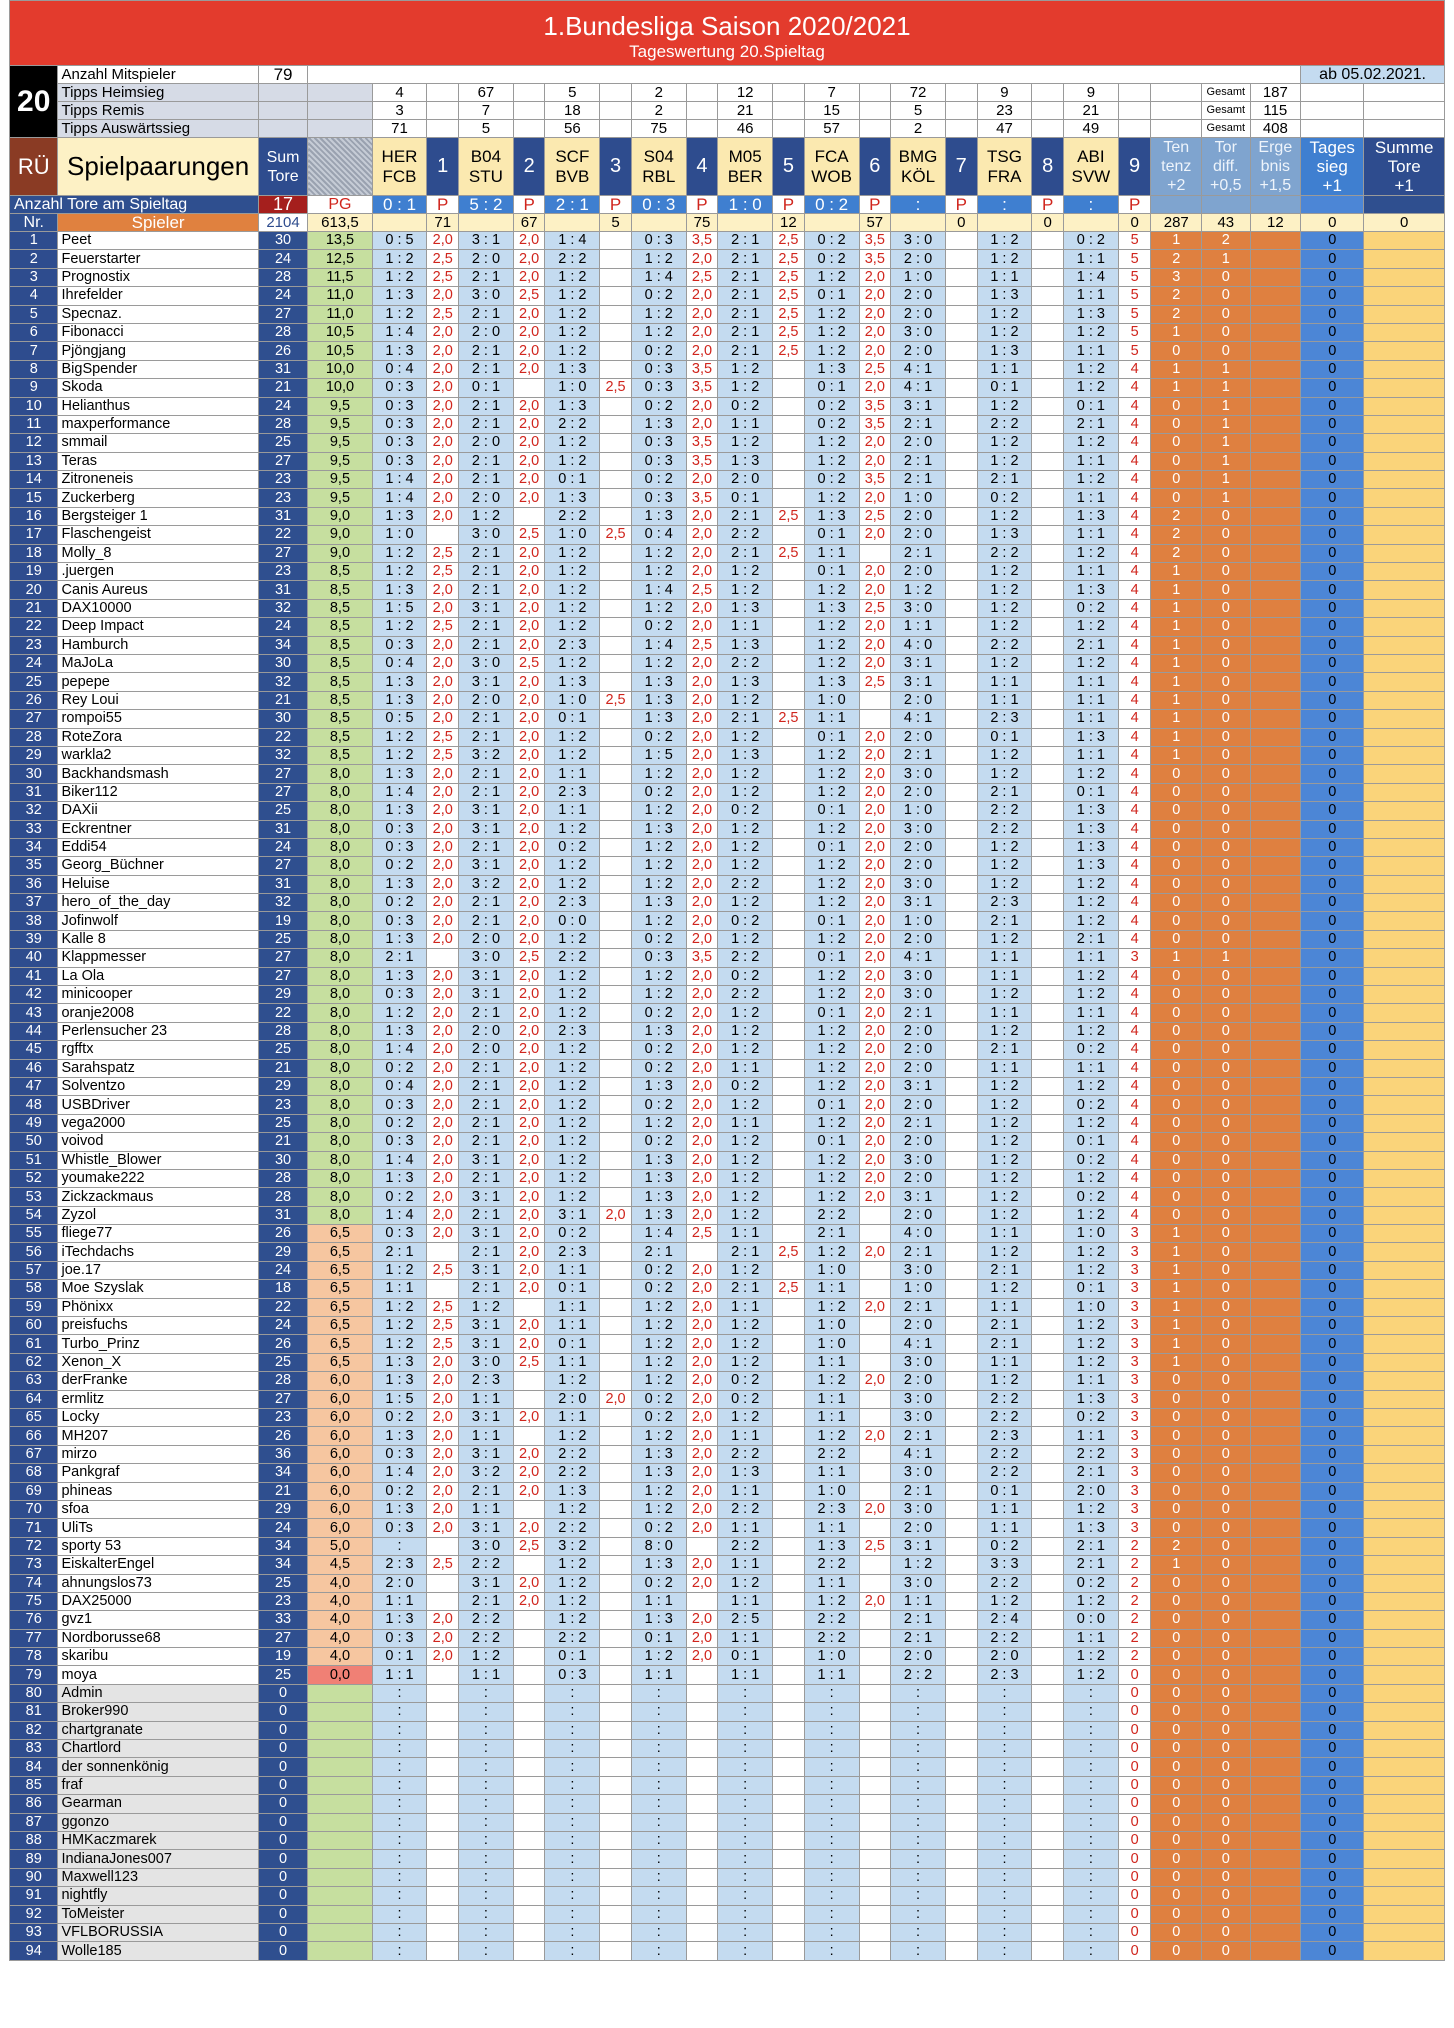 The width and height of the screenshot is (1454, 2028). Describe the element at coordinates (1134, 884) in the screenshot. I see `tip-points: 4` at that location.